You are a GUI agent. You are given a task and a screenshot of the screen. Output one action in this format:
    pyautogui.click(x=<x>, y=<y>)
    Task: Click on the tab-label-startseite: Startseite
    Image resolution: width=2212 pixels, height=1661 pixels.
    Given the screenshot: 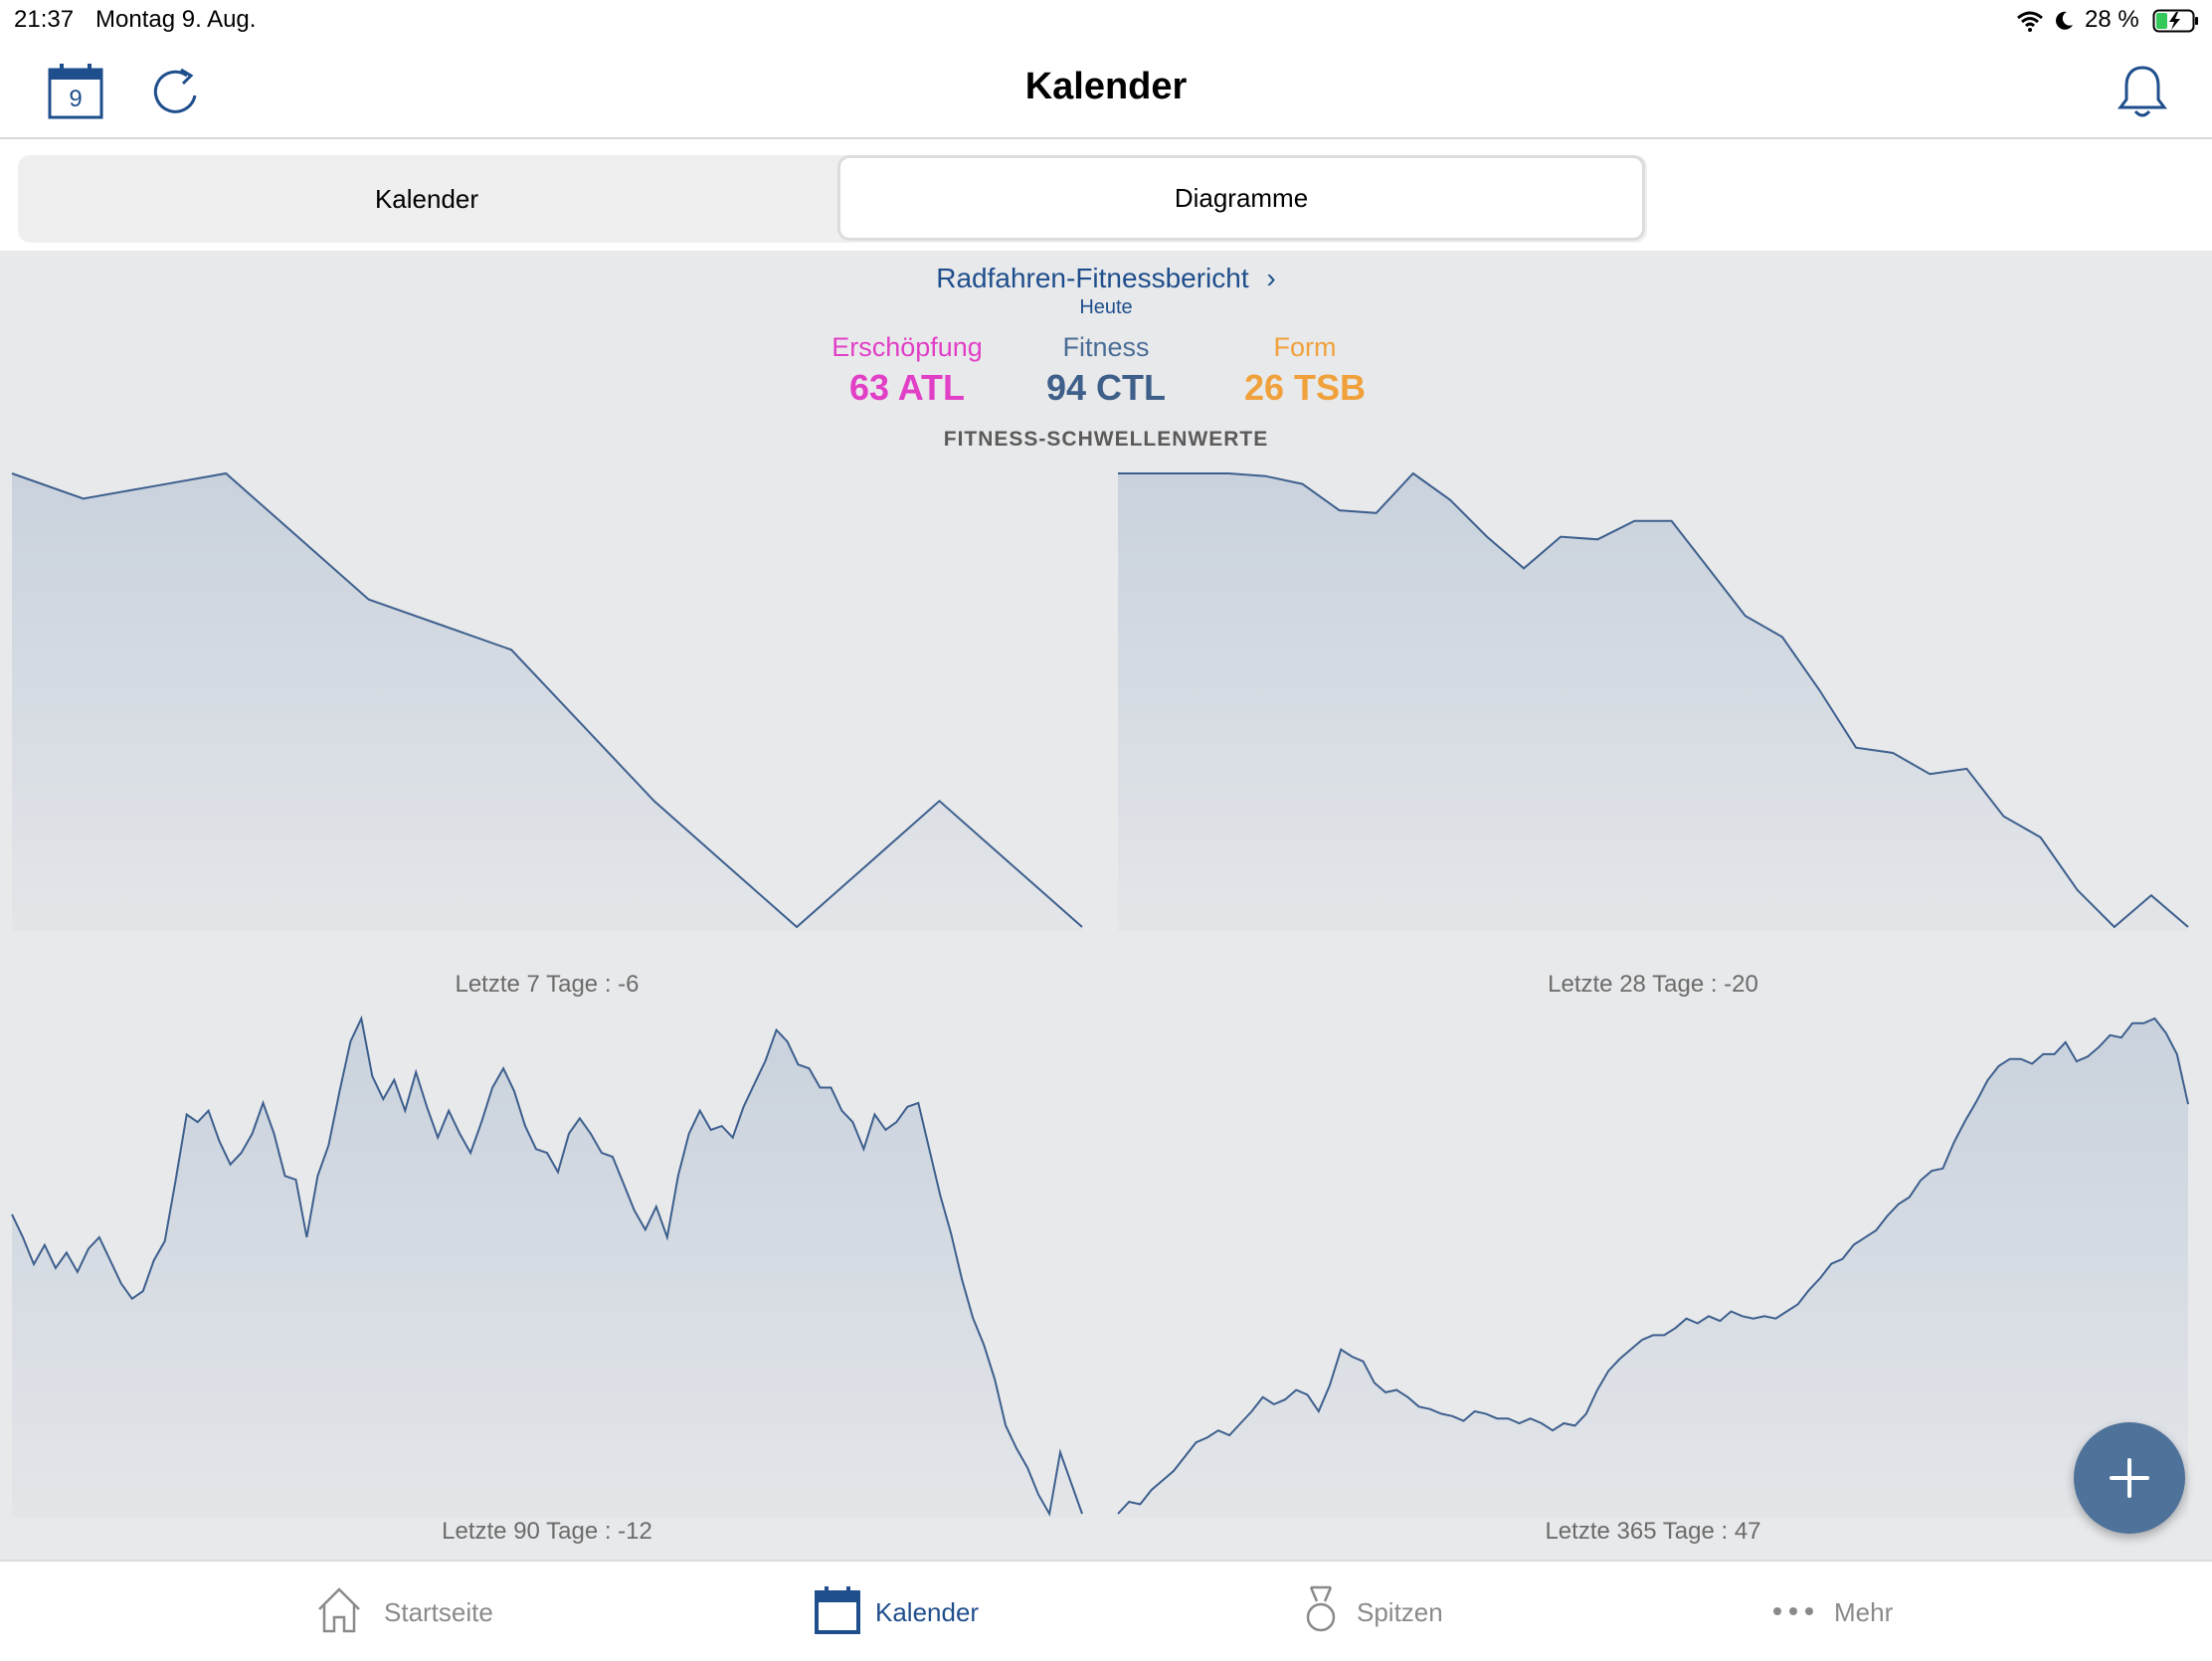 What is the action you would take?
    pyautogui.click(x=438, y=1612)
    